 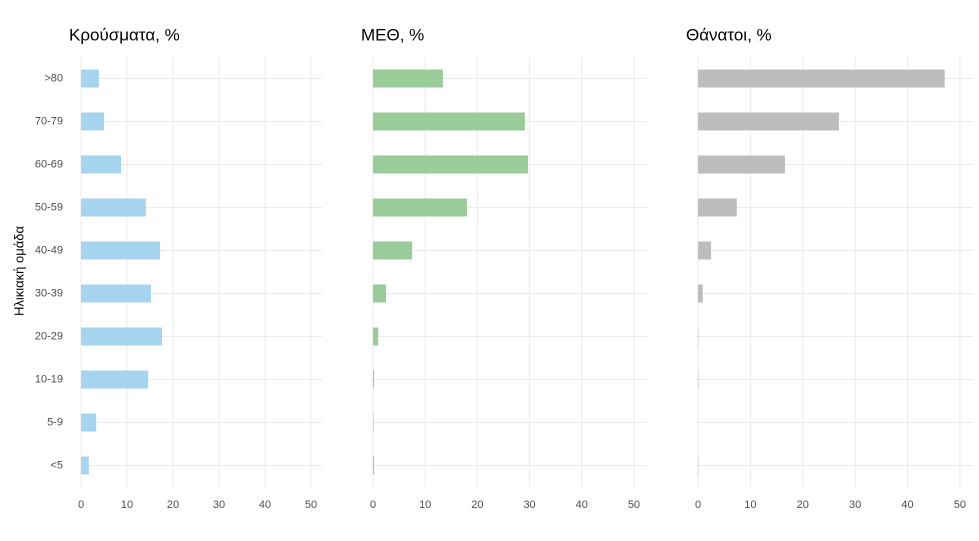 I want to click on y-tick-label: 40-49, so click(x=49, y=250).